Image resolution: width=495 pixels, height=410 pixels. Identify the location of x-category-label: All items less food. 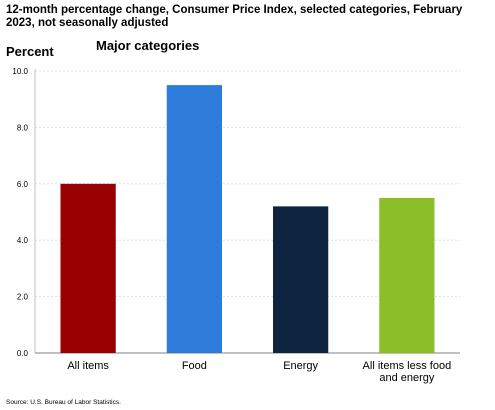
(407, 366).